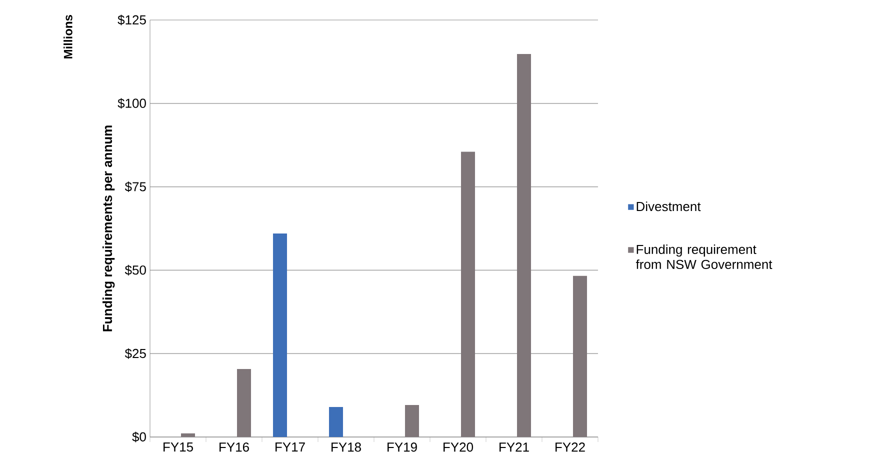  What do you see at coordinates (178, 447) in the screenshot?
I see `x-tick-label: FY15` at bounding box center [178, 447].